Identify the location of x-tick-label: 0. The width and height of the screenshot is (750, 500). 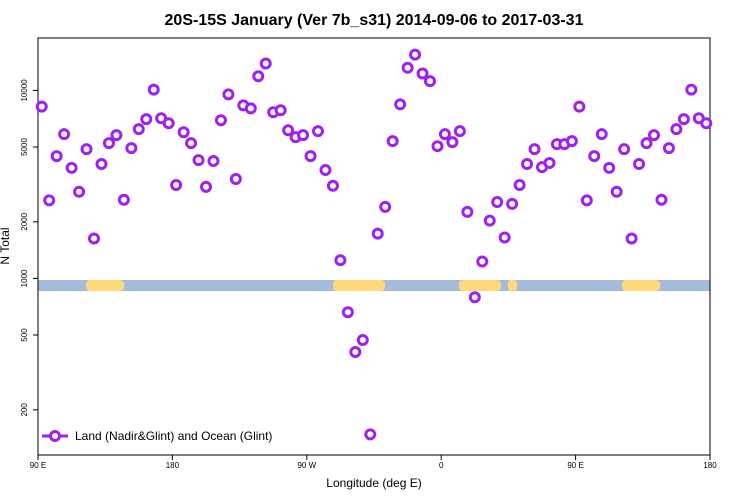
(441, 465).